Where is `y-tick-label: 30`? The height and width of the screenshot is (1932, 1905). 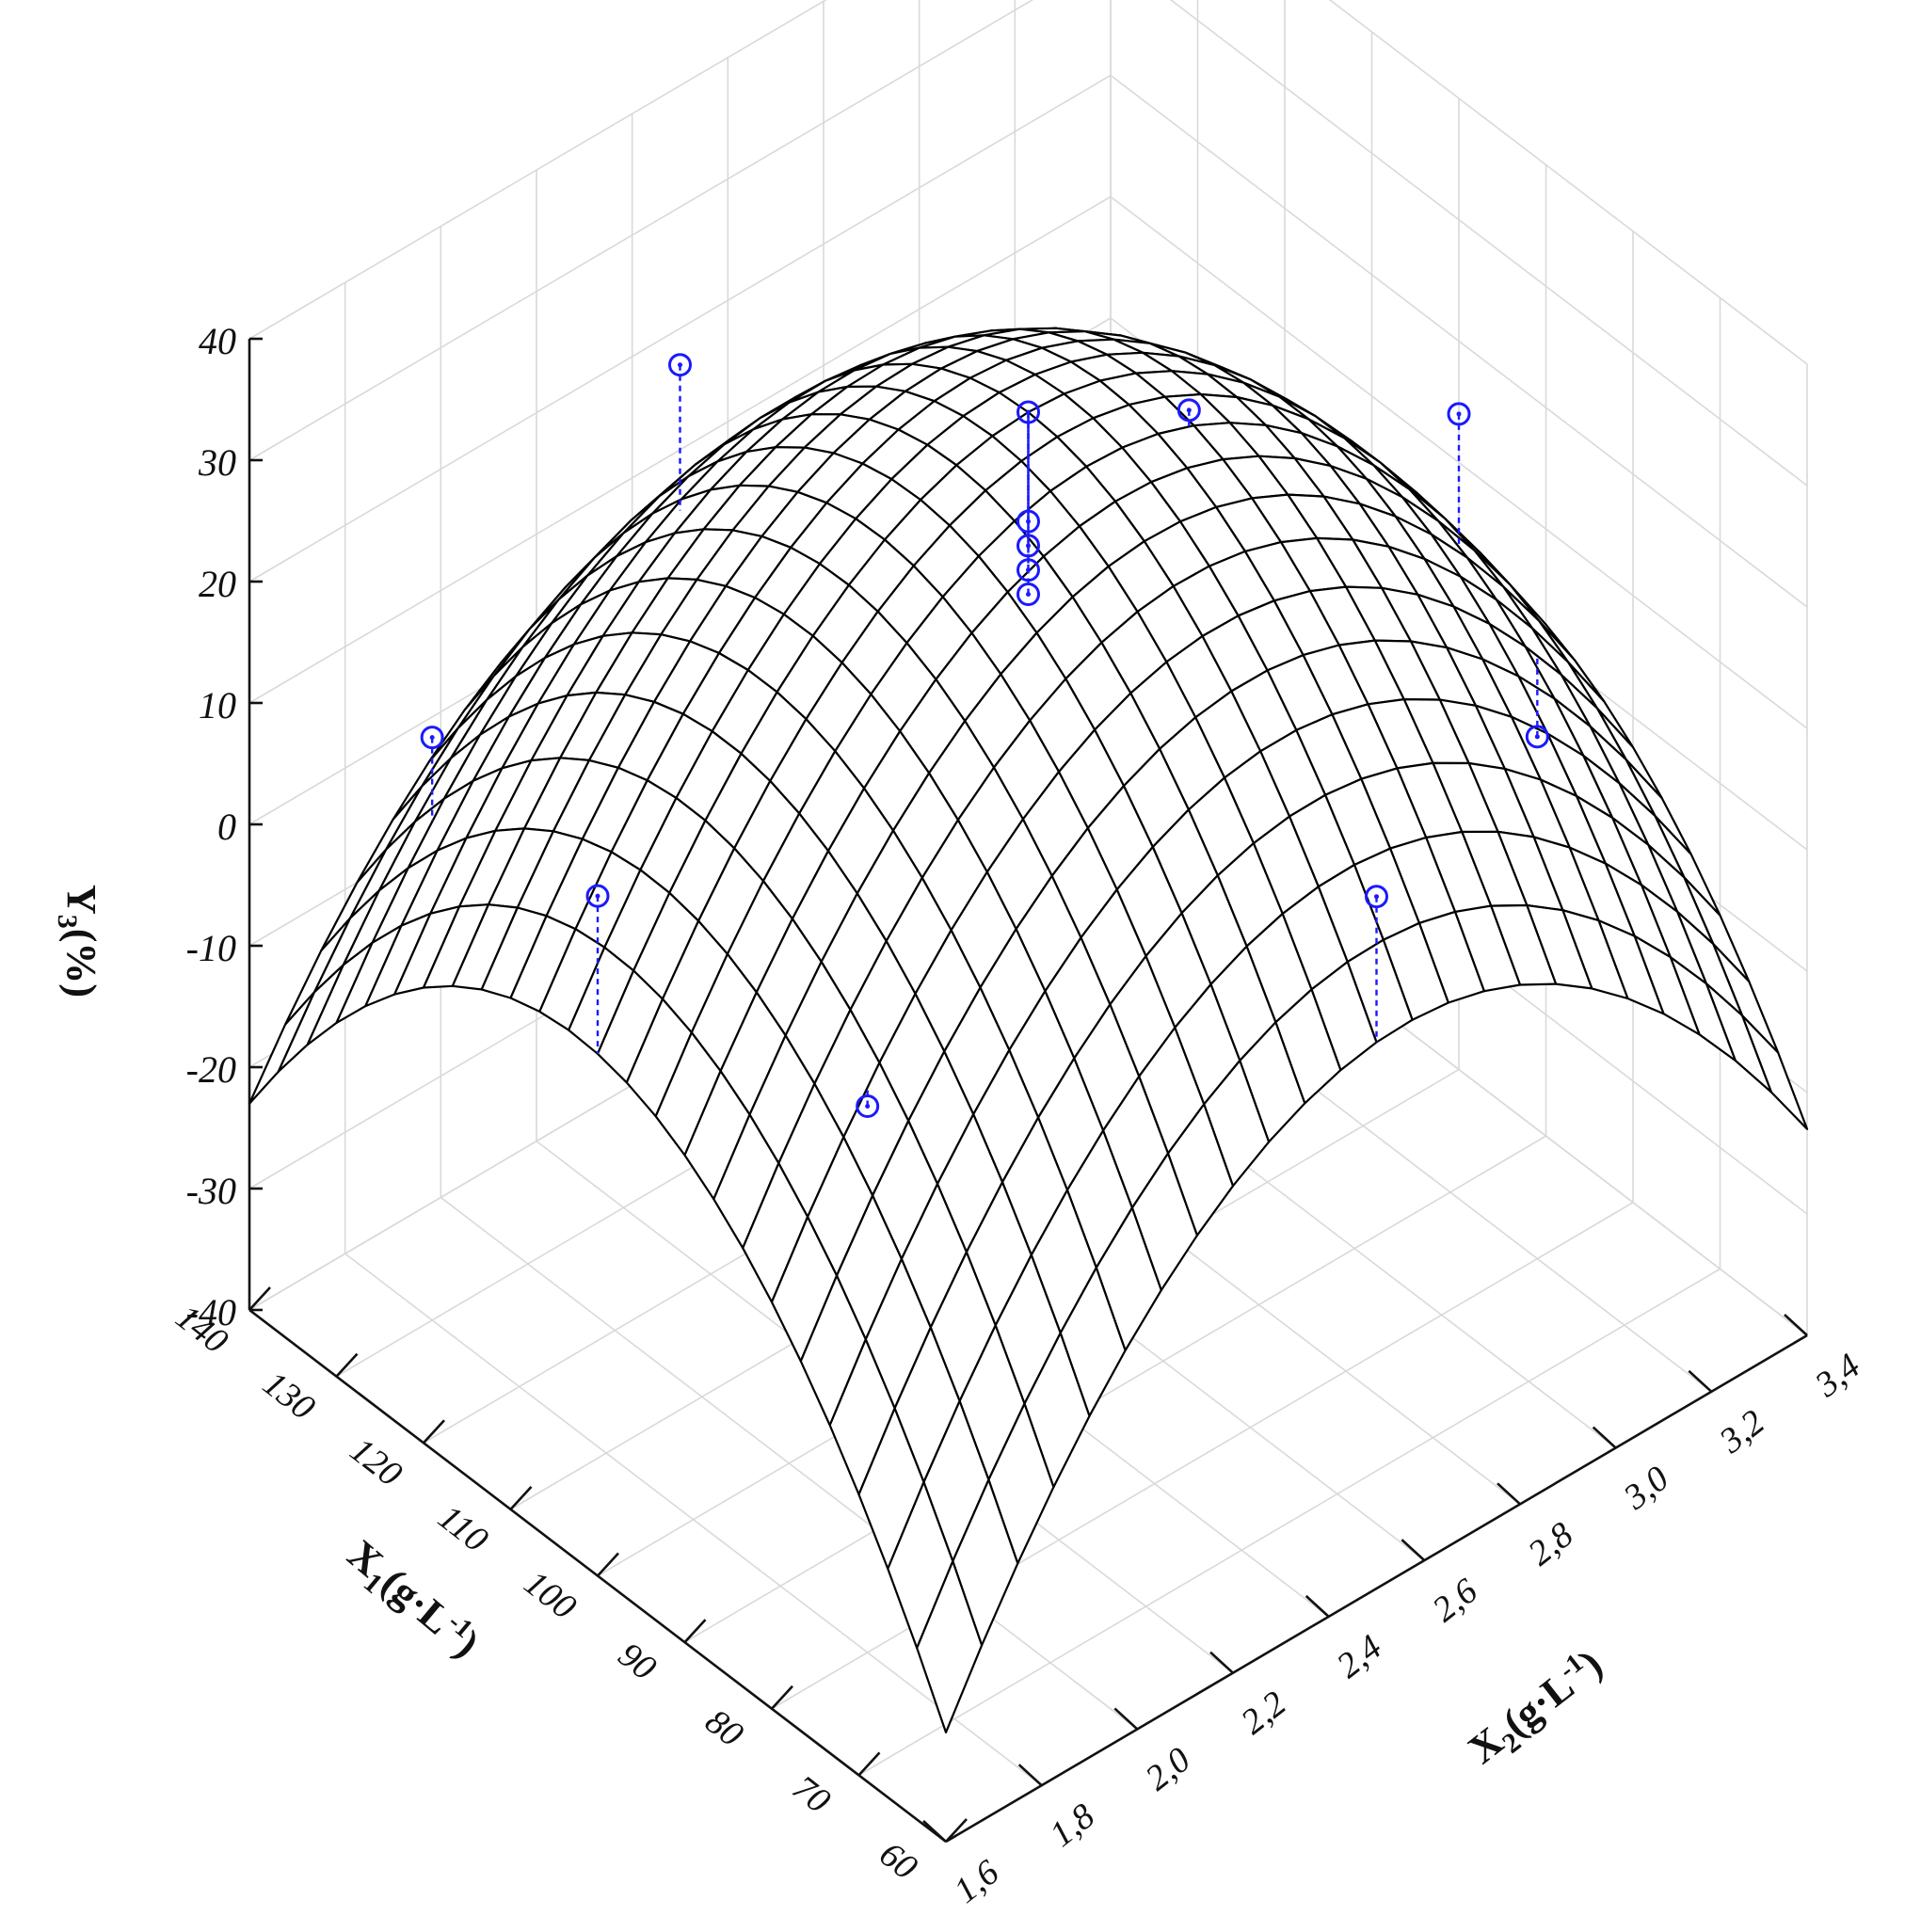 y-tick-label: 30 is located at coordinates (217, 462).